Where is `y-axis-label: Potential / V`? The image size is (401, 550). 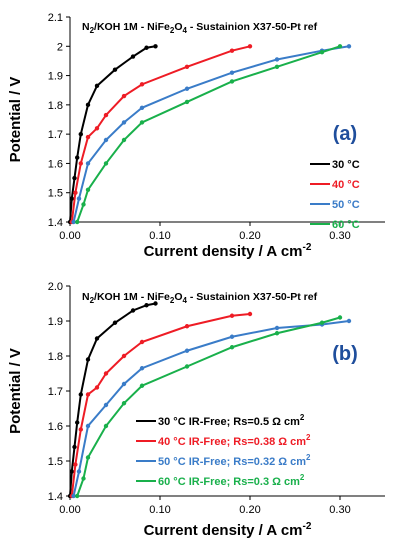
y-axis-label: Potential / V is located at coordinates (15, 120).